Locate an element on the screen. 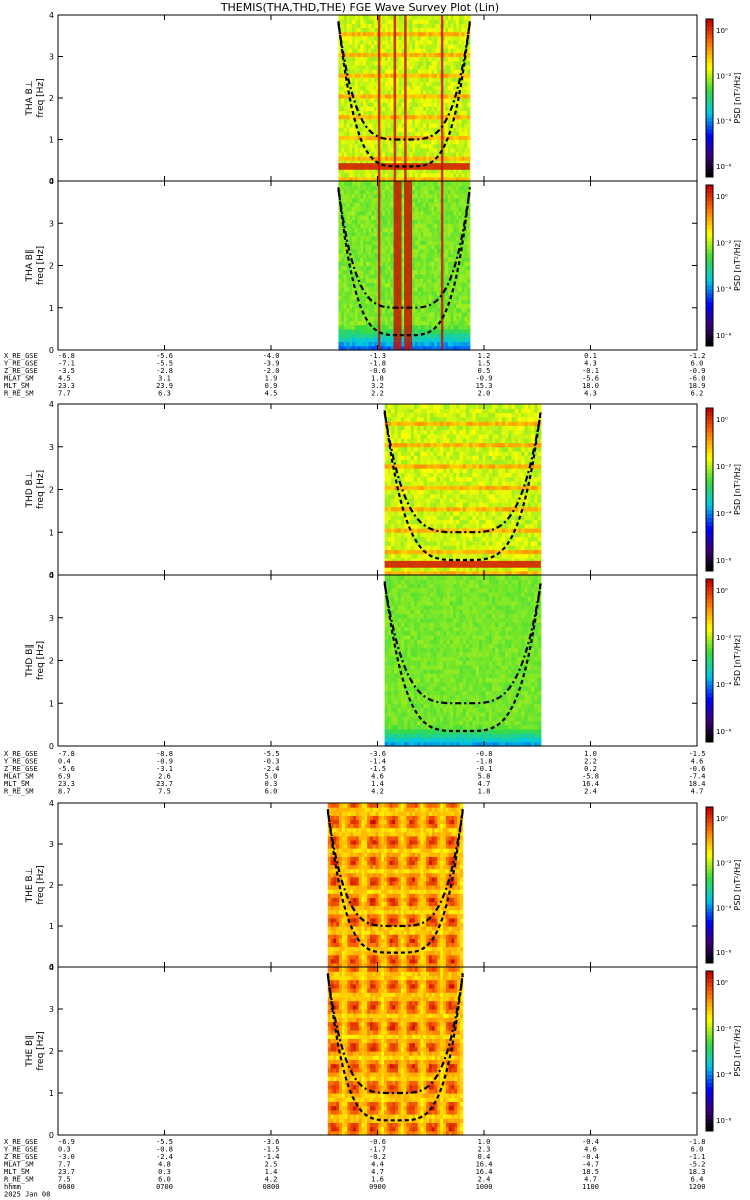 The image size is (750, 1200). colorbar-tick: 10⁻⁶ is located at coordinates (724, 336).